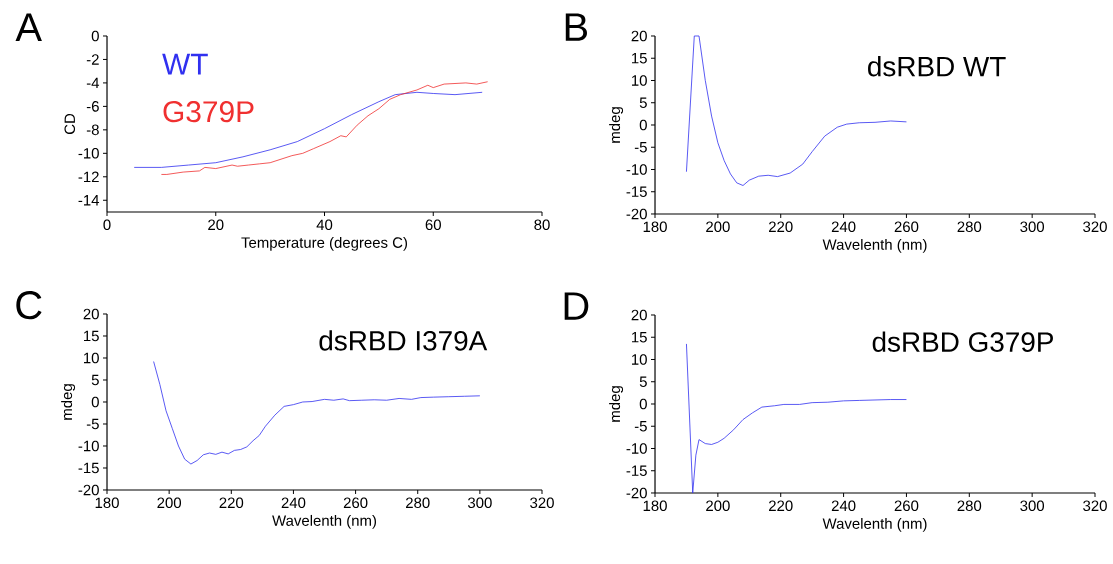  Describe the element at coordinates (324, 225) in the screenshot. I see `x-tick-label: 40` at that location.